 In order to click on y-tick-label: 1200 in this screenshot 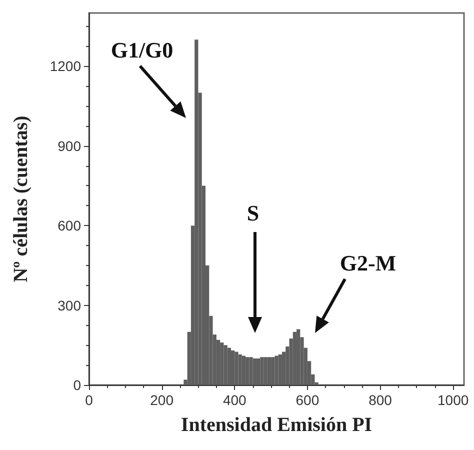, I will do `click(66, 66)`.